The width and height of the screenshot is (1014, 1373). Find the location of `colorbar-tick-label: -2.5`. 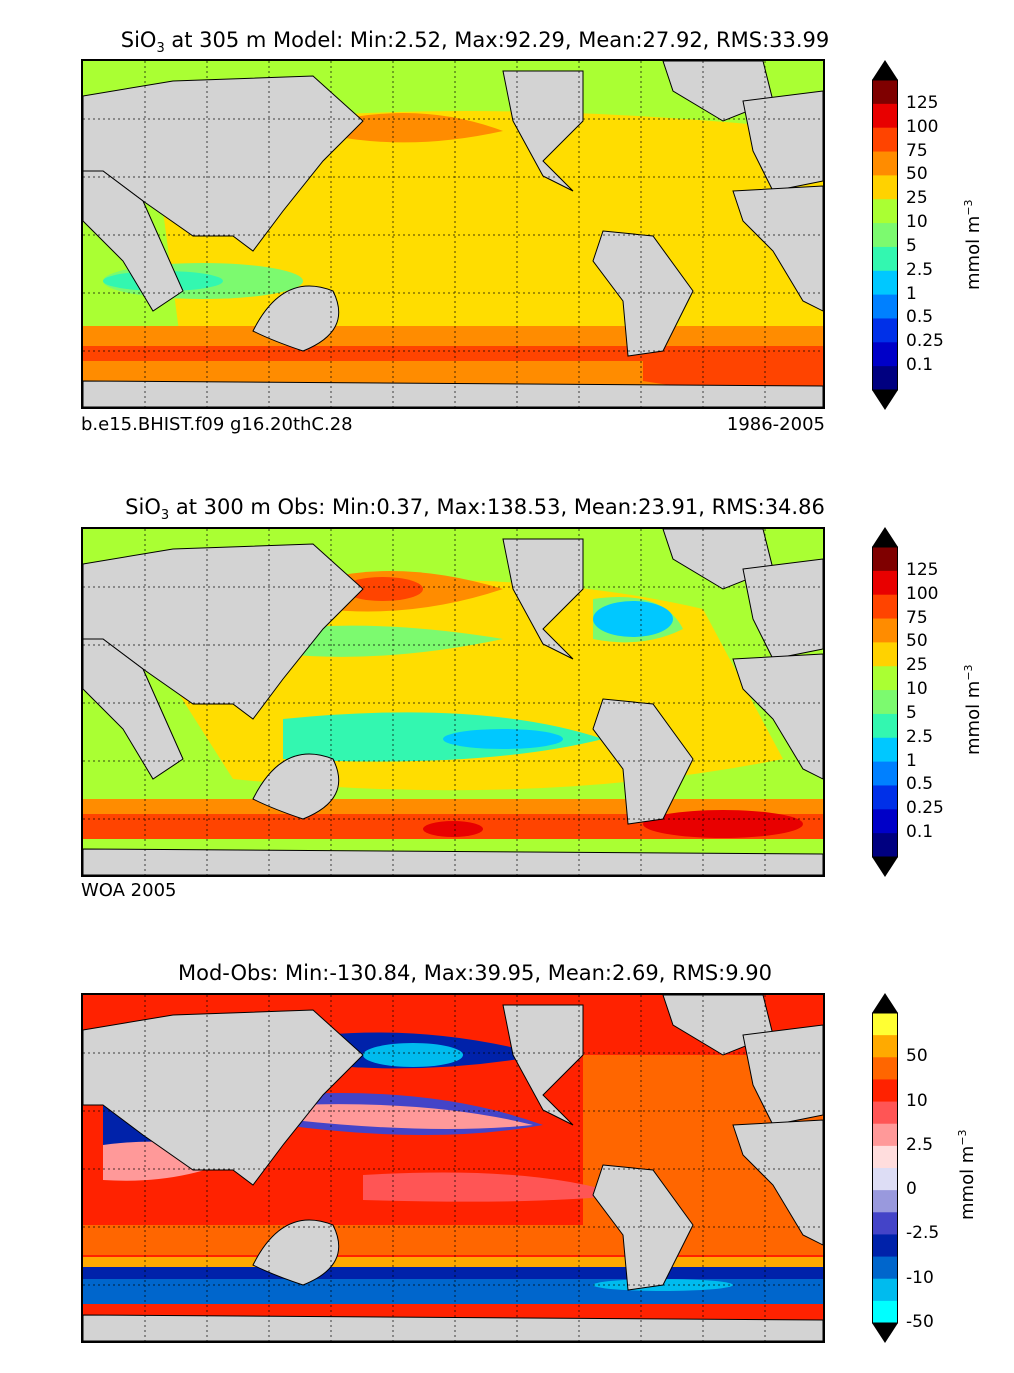

colorbar-tick-label: -2.5 is located at coordinates (923, 1233).